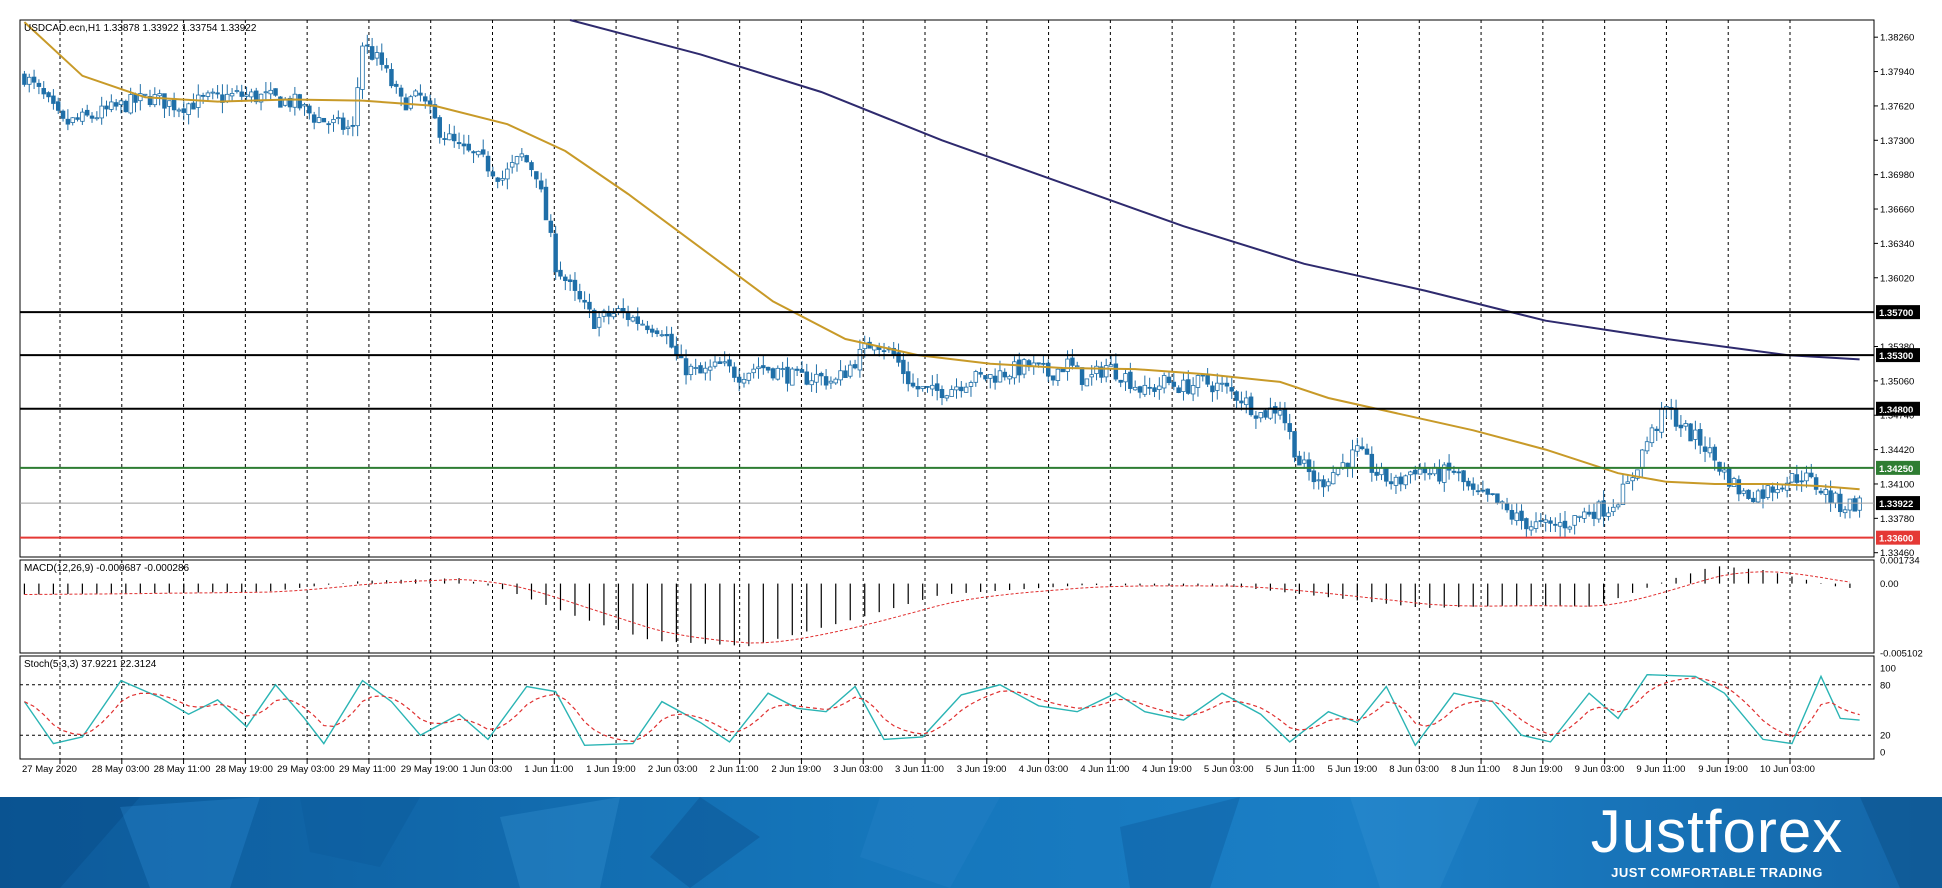  What do you see at coordinates (1167, 769) in the screenshot?
I see `time-tick-label: 4 Jun 19:00` at bounding box center [1167, 769].